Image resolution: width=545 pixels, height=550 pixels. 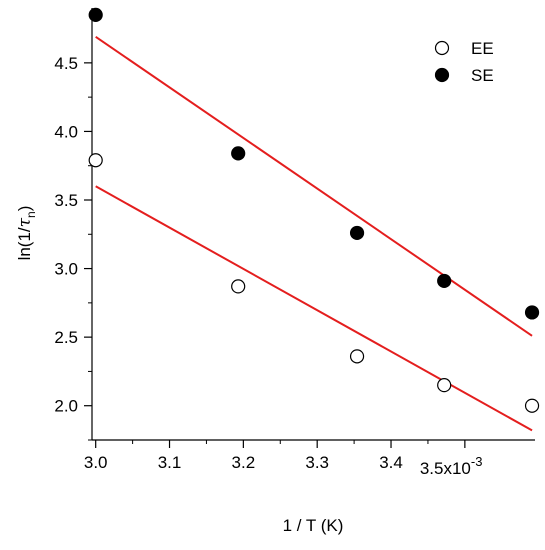 I want to click on x-tick-label-base: 3.5x10, so click(x=445, y=468).